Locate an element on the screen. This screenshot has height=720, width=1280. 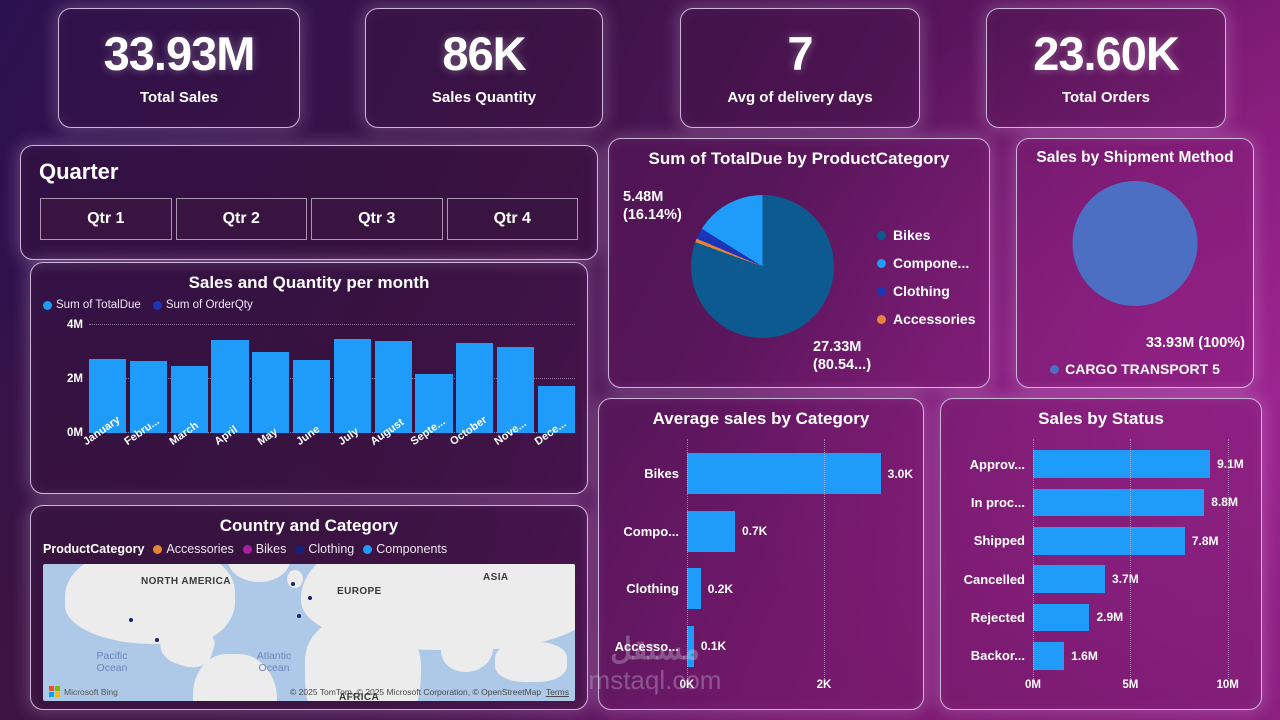
bar-row: Cancelled 3.7M is located at coordinates (1101, 579).